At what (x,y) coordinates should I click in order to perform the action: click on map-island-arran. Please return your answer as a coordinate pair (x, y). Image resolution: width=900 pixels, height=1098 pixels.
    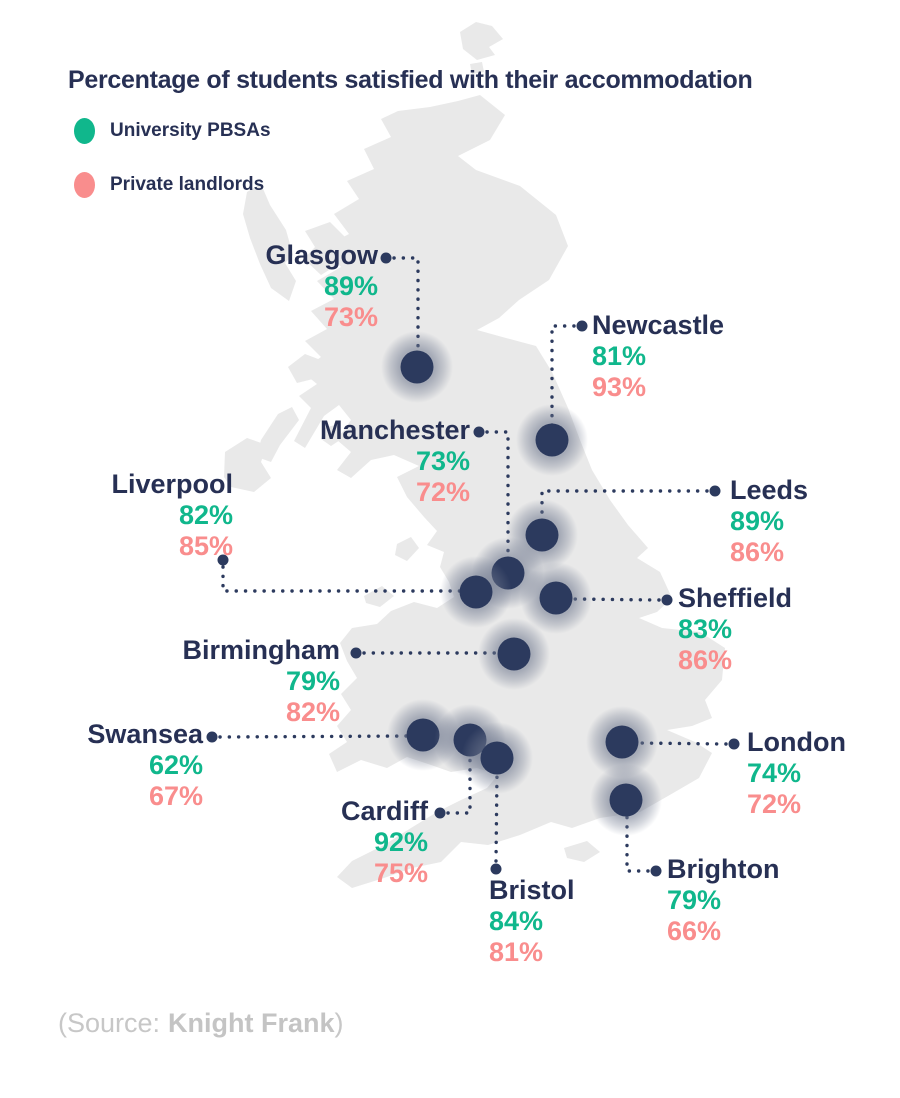
    Looking at the image, I should click on (332, 435).